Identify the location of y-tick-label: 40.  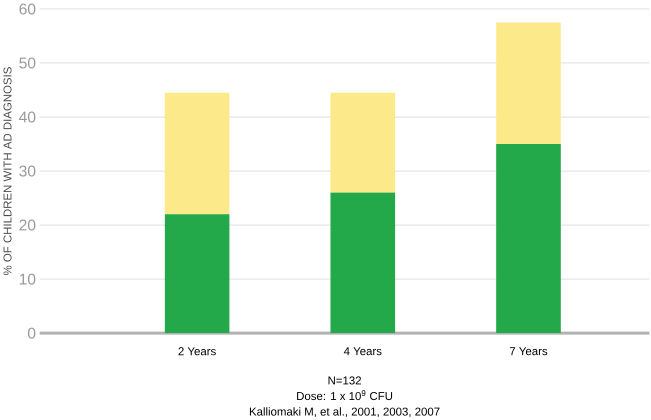
(27, 116).